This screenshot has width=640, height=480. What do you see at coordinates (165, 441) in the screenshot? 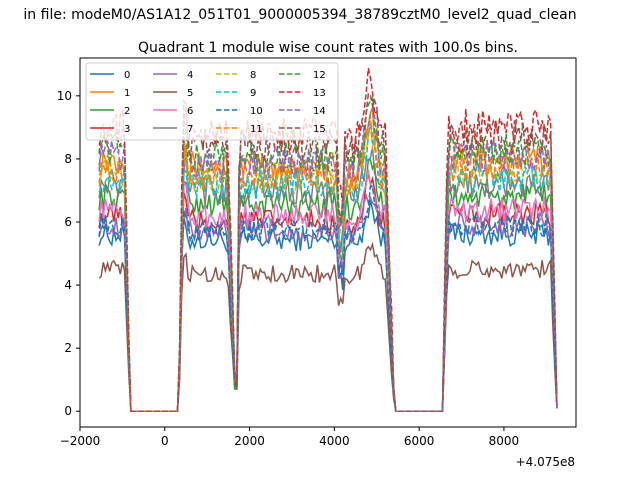
I see `x-tick-label: 0` at bounding box center [165, 441].